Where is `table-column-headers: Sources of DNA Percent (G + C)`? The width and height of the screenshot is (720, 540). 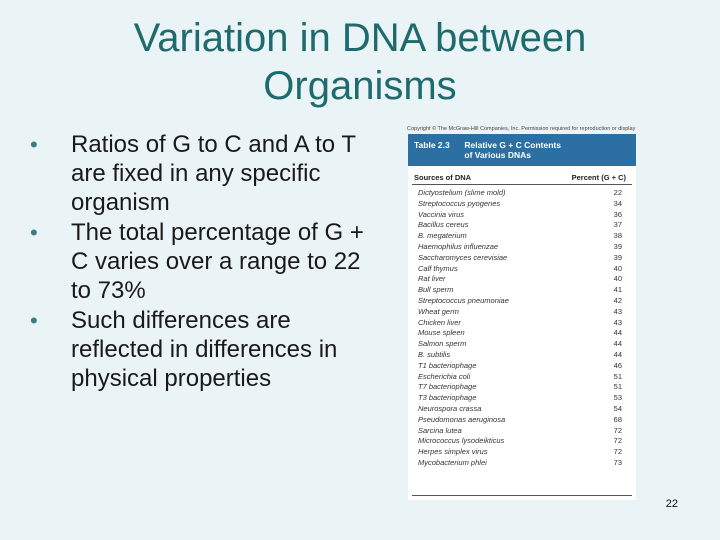 table-column-headers: Sources of DNA Percent (G + C) is located at coordinates (522, 175).